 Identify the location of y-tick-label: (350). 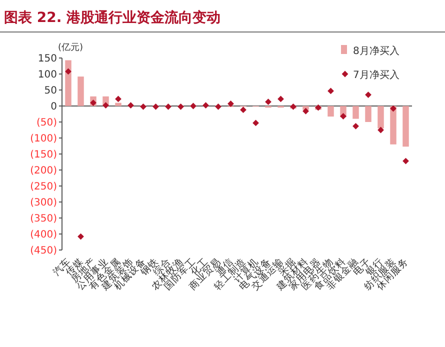
(44, 219).